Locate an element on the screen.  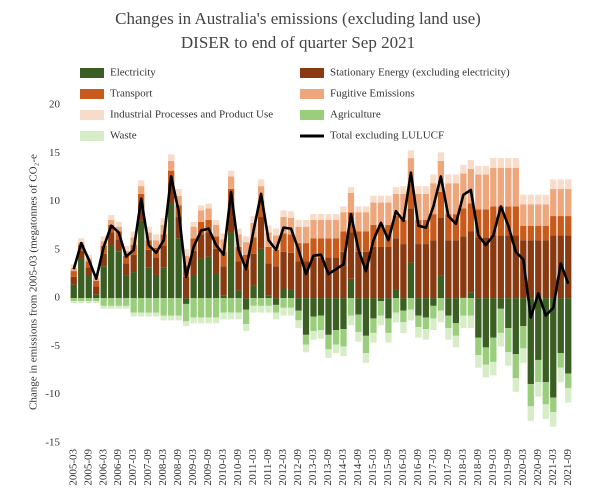
x-tick-label: 2005-09 is located at coordinates (88, 467).